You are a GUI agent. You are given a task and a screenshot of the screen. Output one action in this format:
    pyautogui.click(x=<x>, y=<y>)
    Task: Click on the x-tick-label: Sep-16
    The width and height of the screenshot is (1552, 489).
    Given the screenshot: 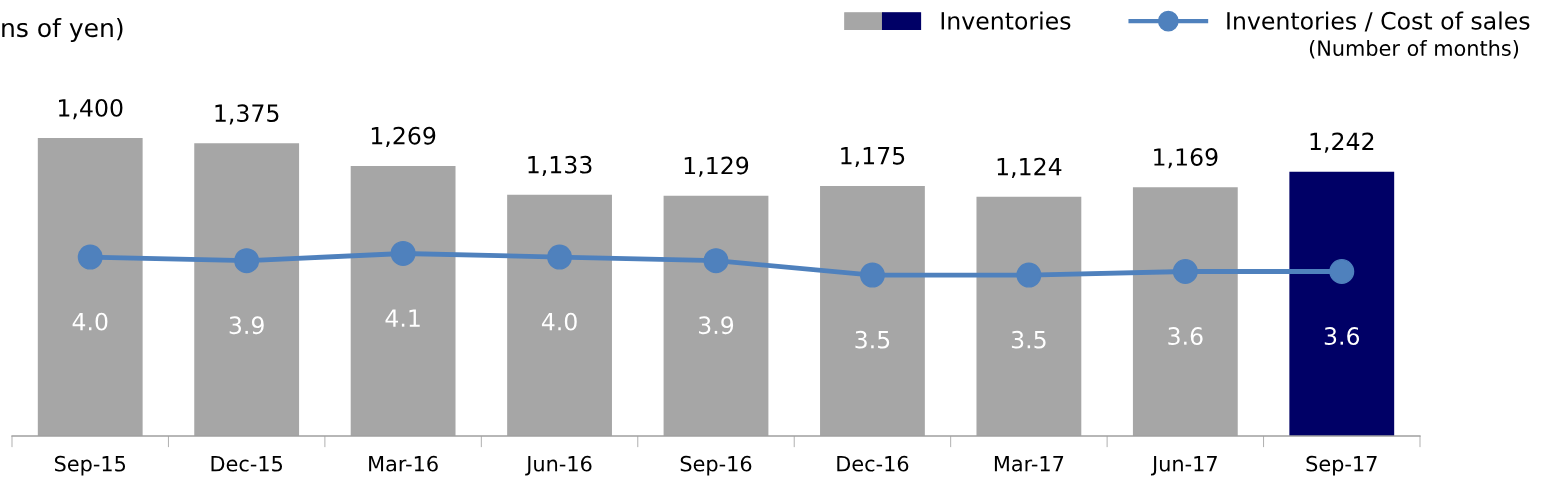 What is the action you would take?
    pyautogui.click(x=716, y=465)
    